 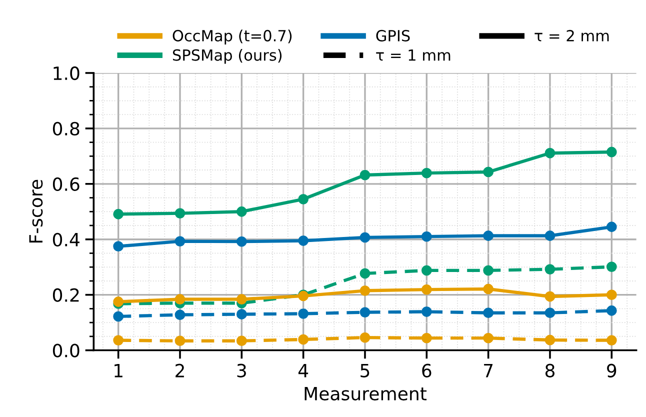 I want to click on y-tick-label: 1.0, so click(x=67, y=73).